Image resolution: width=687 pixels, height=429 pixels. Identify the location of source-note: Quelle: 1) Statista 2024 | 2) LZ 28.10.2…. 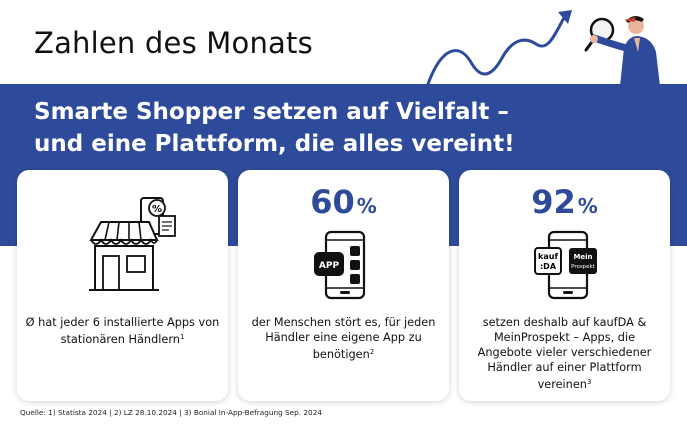
(171, 412).